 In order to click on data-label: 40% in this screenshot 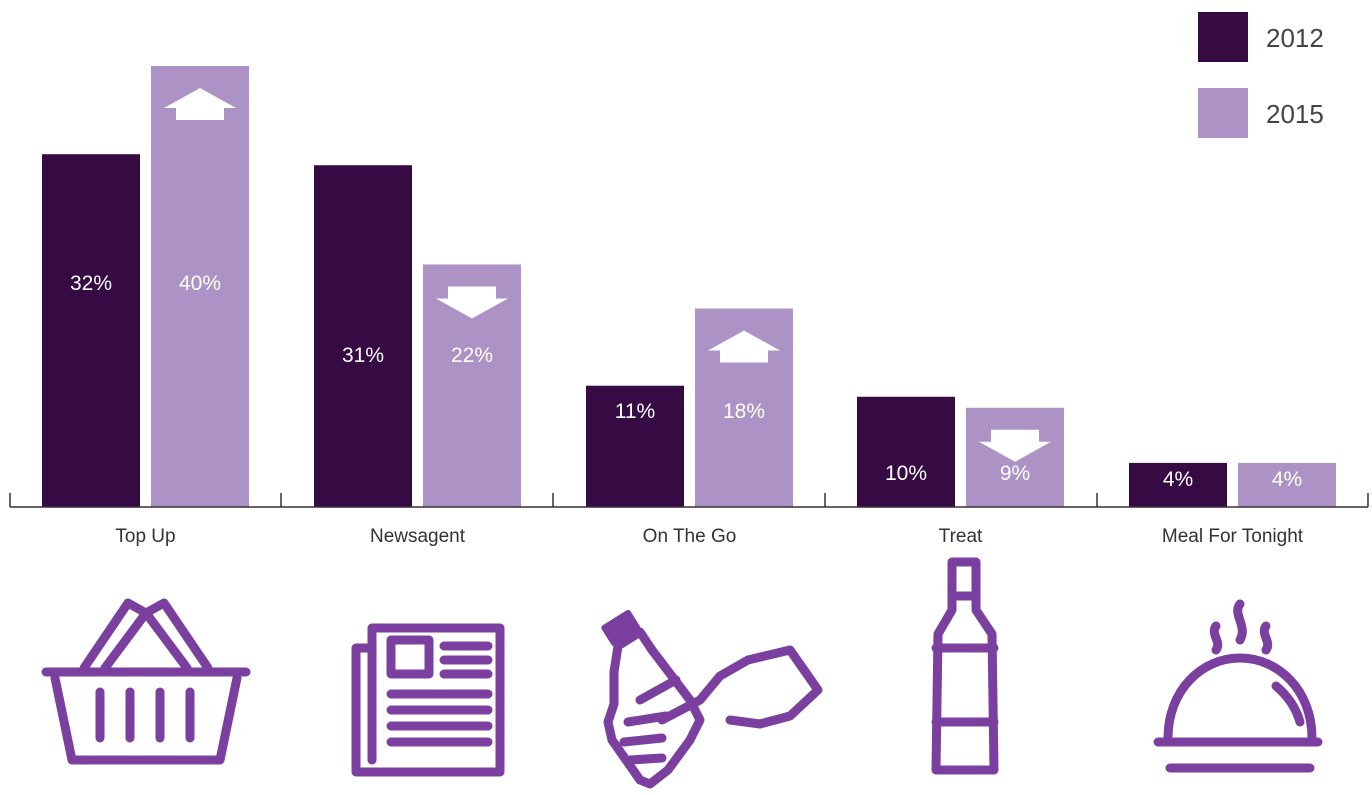, I will do `click(200, 283)`.